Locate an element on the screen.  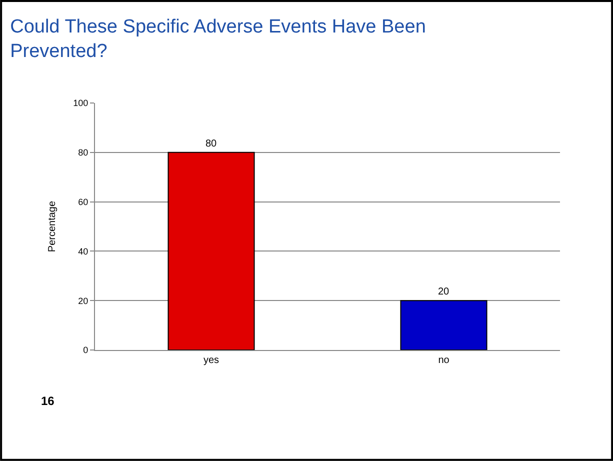
y-tick-label: 20 is located at coordinates (83, 301).